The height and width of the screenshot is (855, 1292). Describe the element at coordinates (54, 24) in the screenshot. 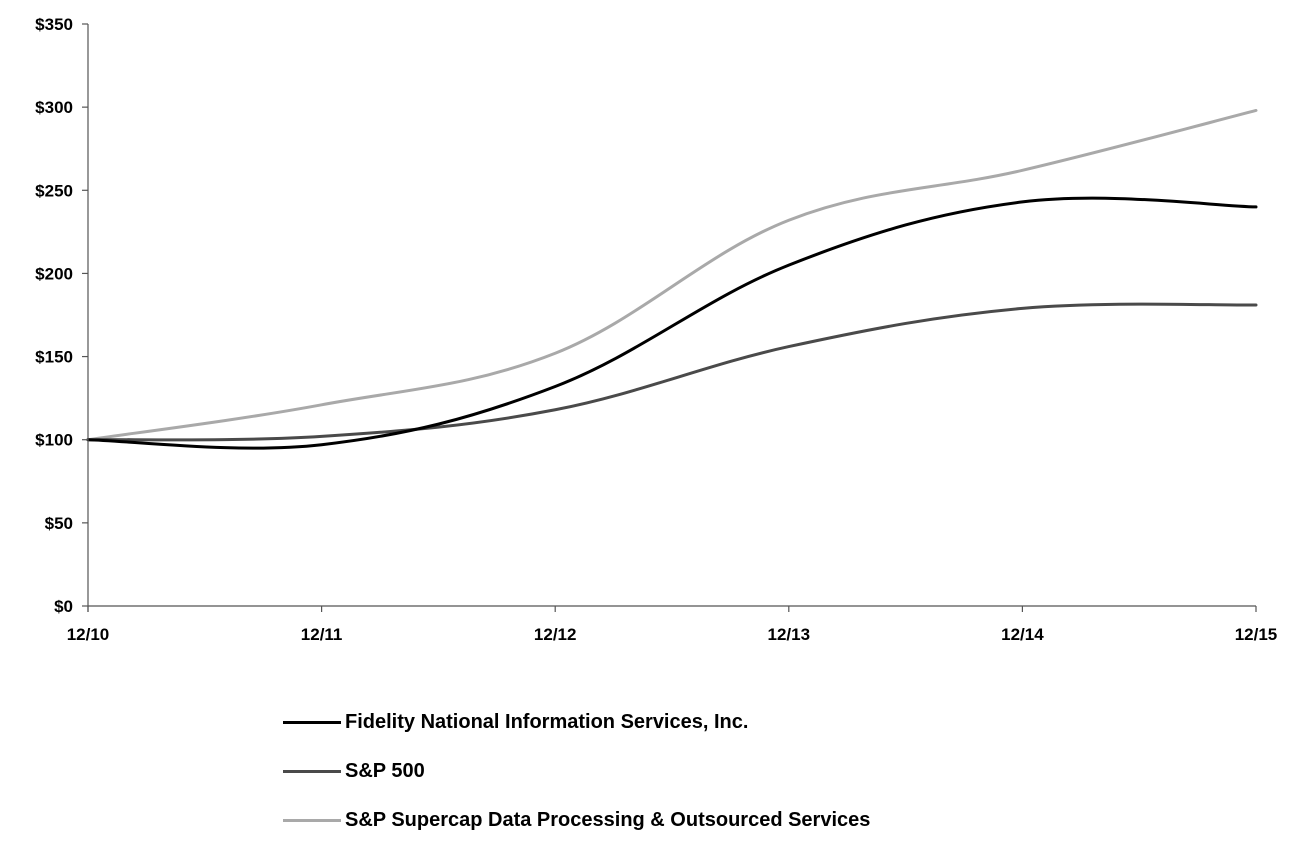

I see `y-tick-label: $350` at that location.